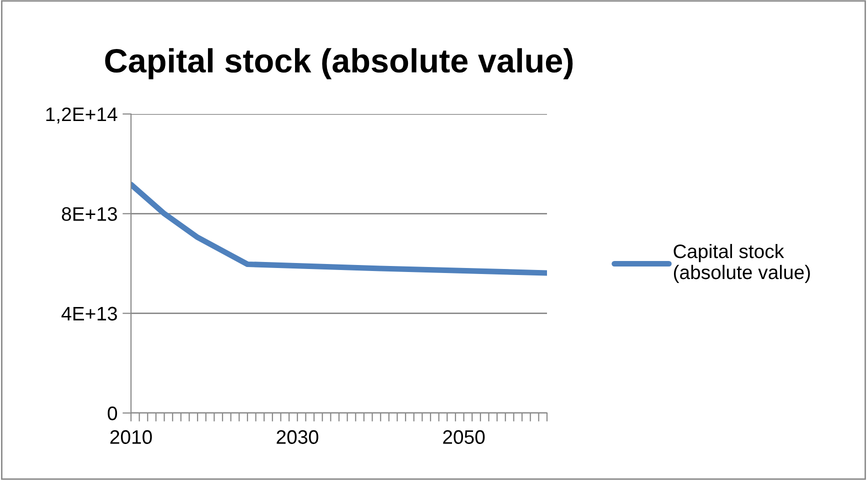 The height and width of the screenshot is (480, 867). I want to click on y-tick-label: 8E+13, so click(89, 214).